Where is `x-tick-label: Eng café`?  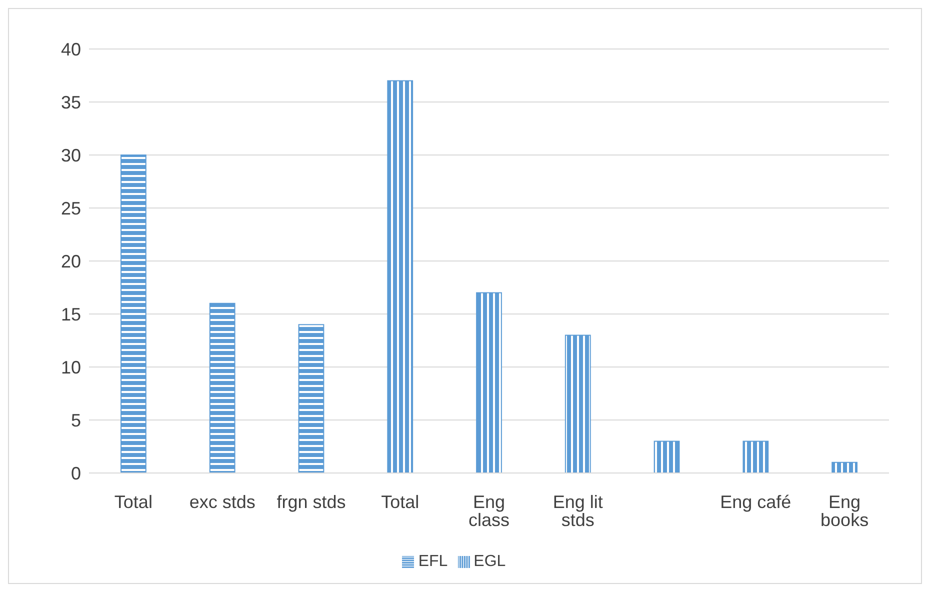
x-tick-label: Eng café is located at coordinates (756, 502).